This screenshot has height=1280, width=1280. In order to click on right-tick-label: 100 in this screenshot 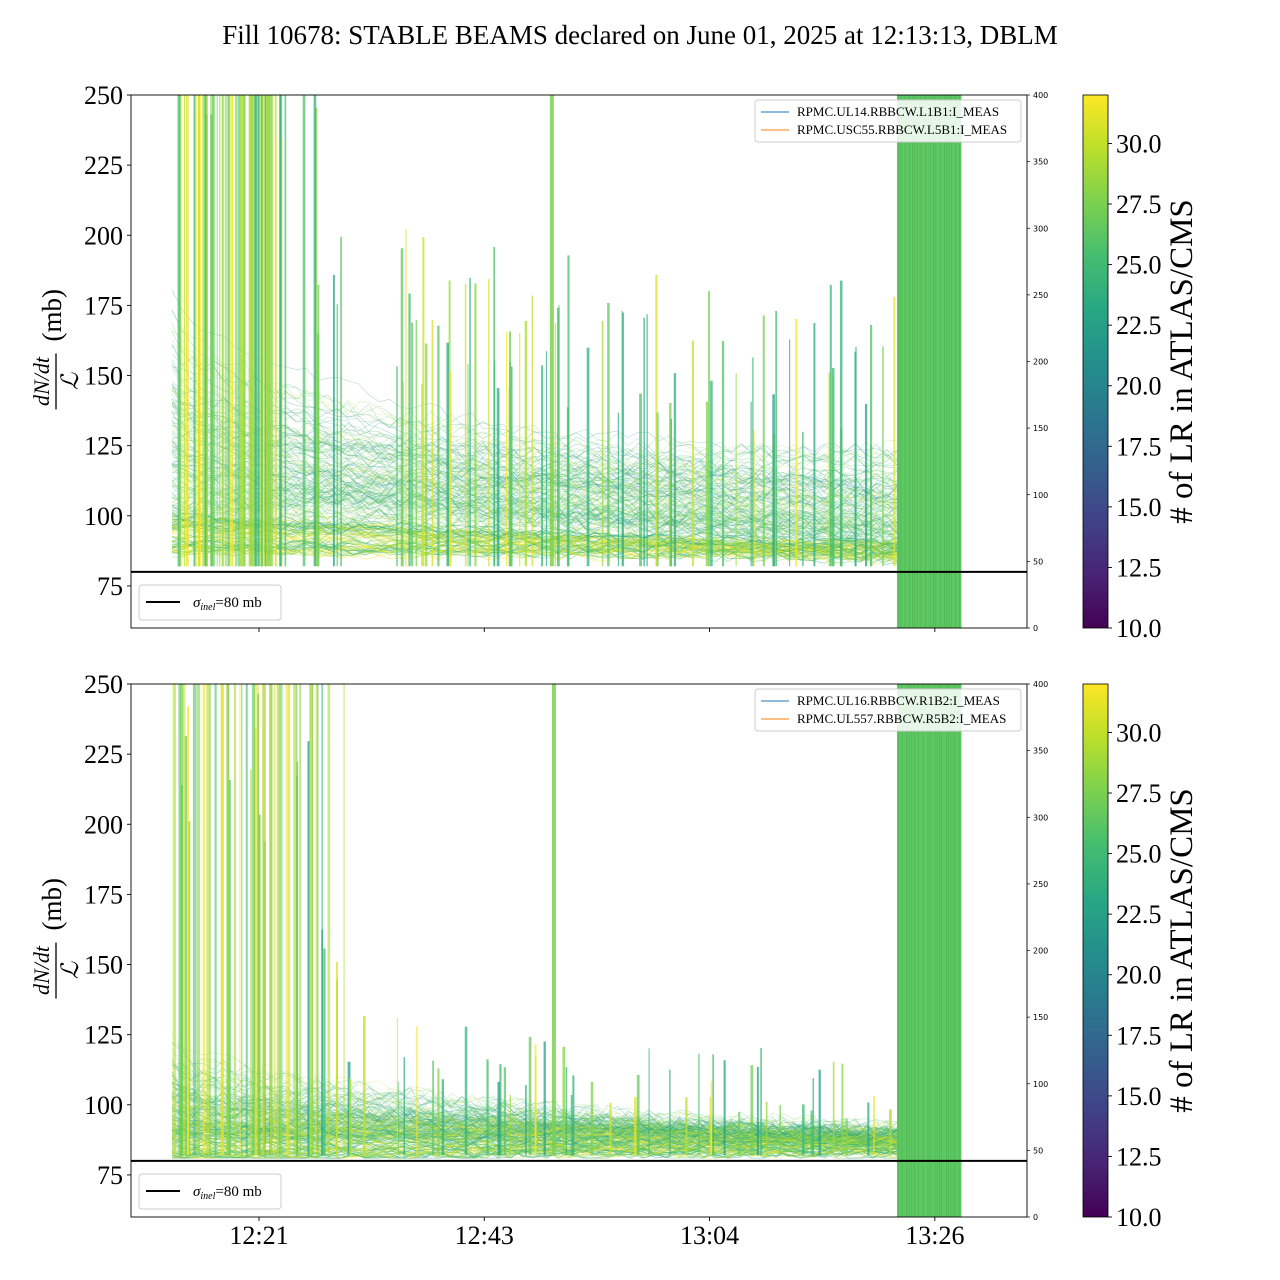, I will do `click(1040, 495)`.